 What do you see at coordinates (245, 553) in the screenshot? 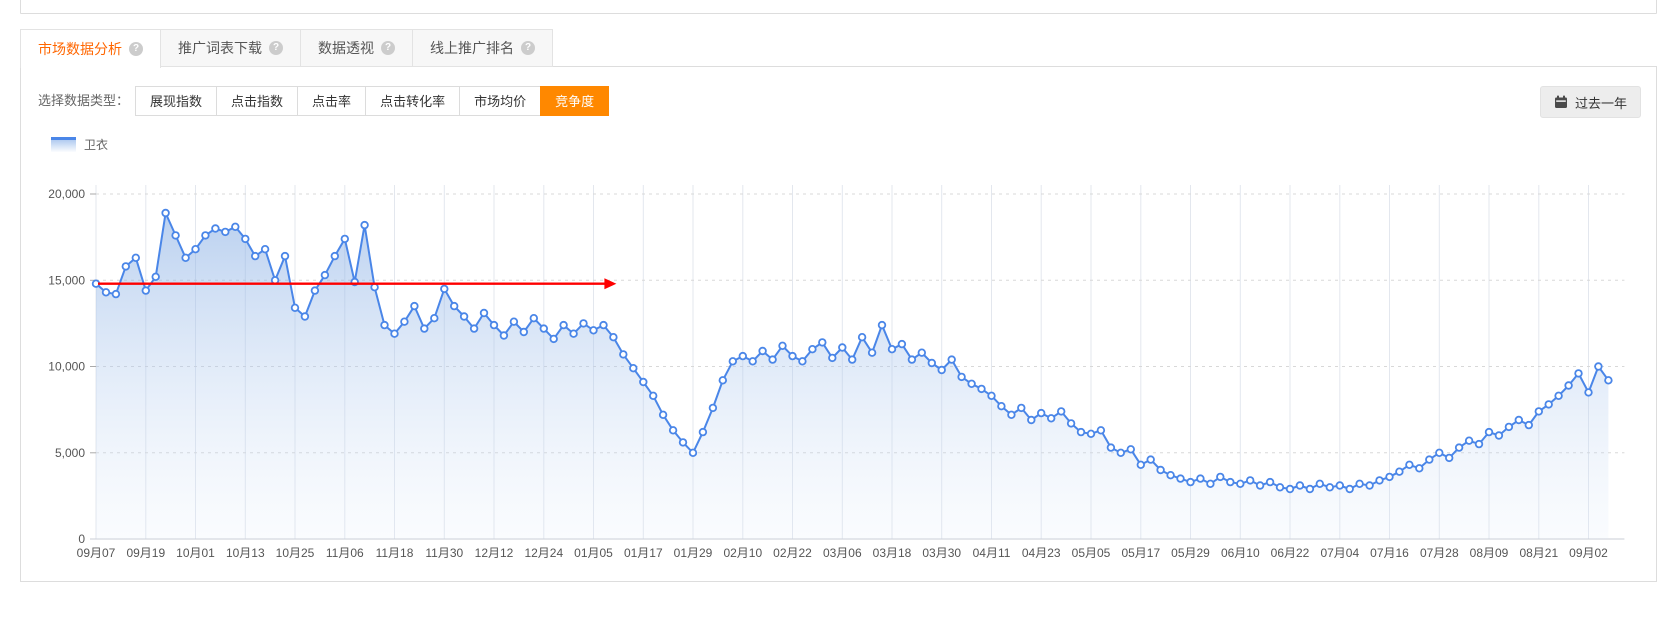
I see `svg-text: 10月13` at bounding box center [245, 553].